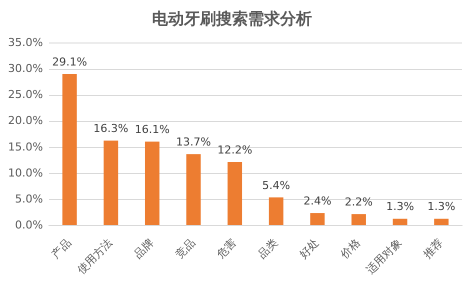 The height and width of the screenshot is (282, 474). I want to click on x-tick-label: 产品, so click(61, 248).